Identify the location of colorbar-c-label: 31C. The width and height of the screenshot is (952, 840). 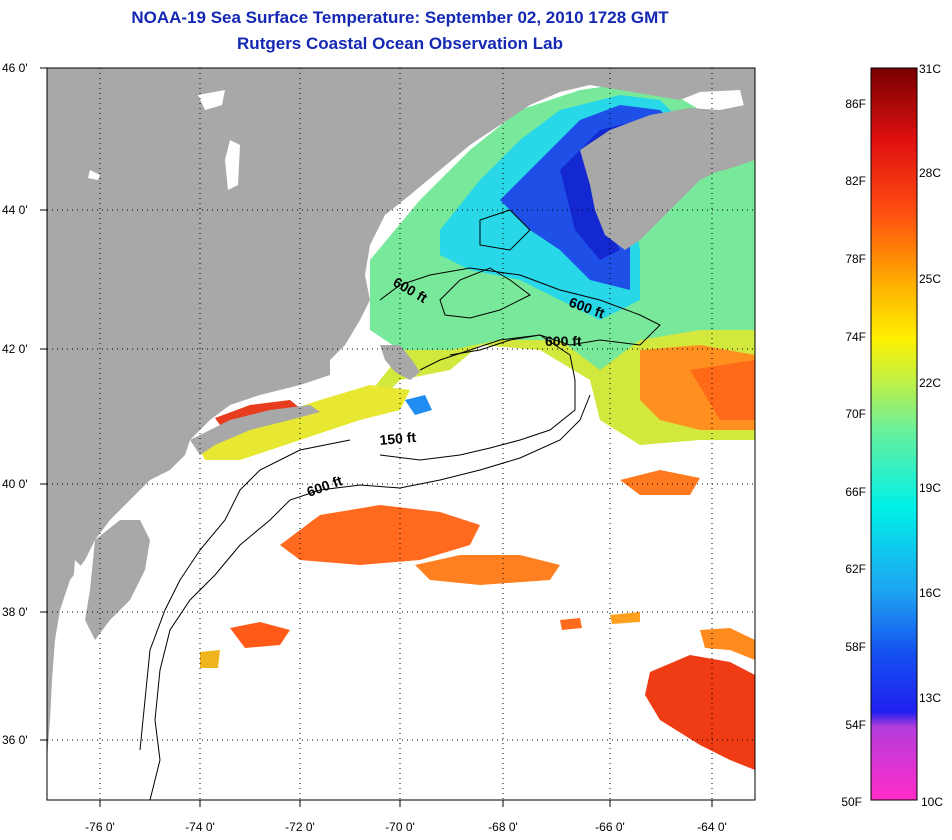
(930, 69).